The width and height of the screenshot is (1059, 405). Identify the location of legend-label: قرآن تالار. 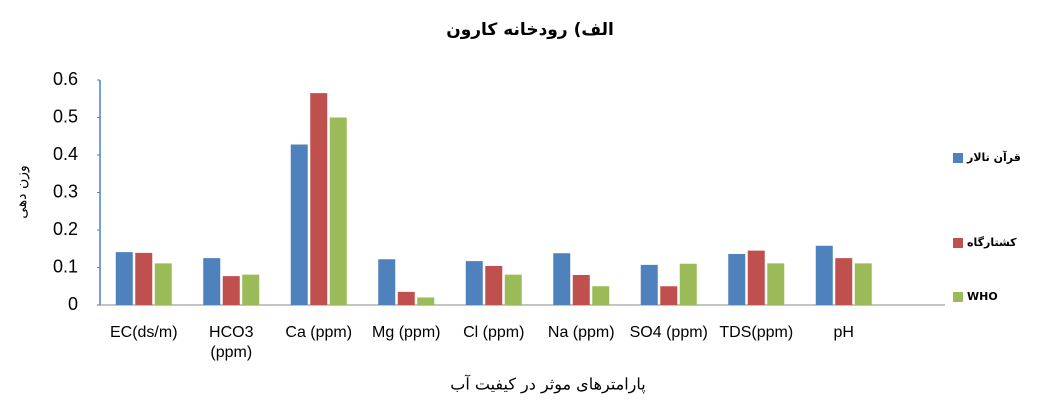
(993, 157).